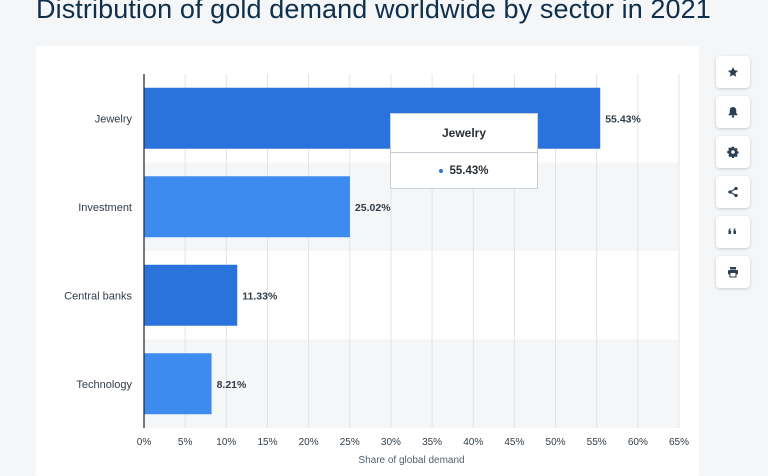  What do you see at coordinates (267, 442) in the screenshot?
I see `x-tick-label: 15%` at bounding box center [267, 442].